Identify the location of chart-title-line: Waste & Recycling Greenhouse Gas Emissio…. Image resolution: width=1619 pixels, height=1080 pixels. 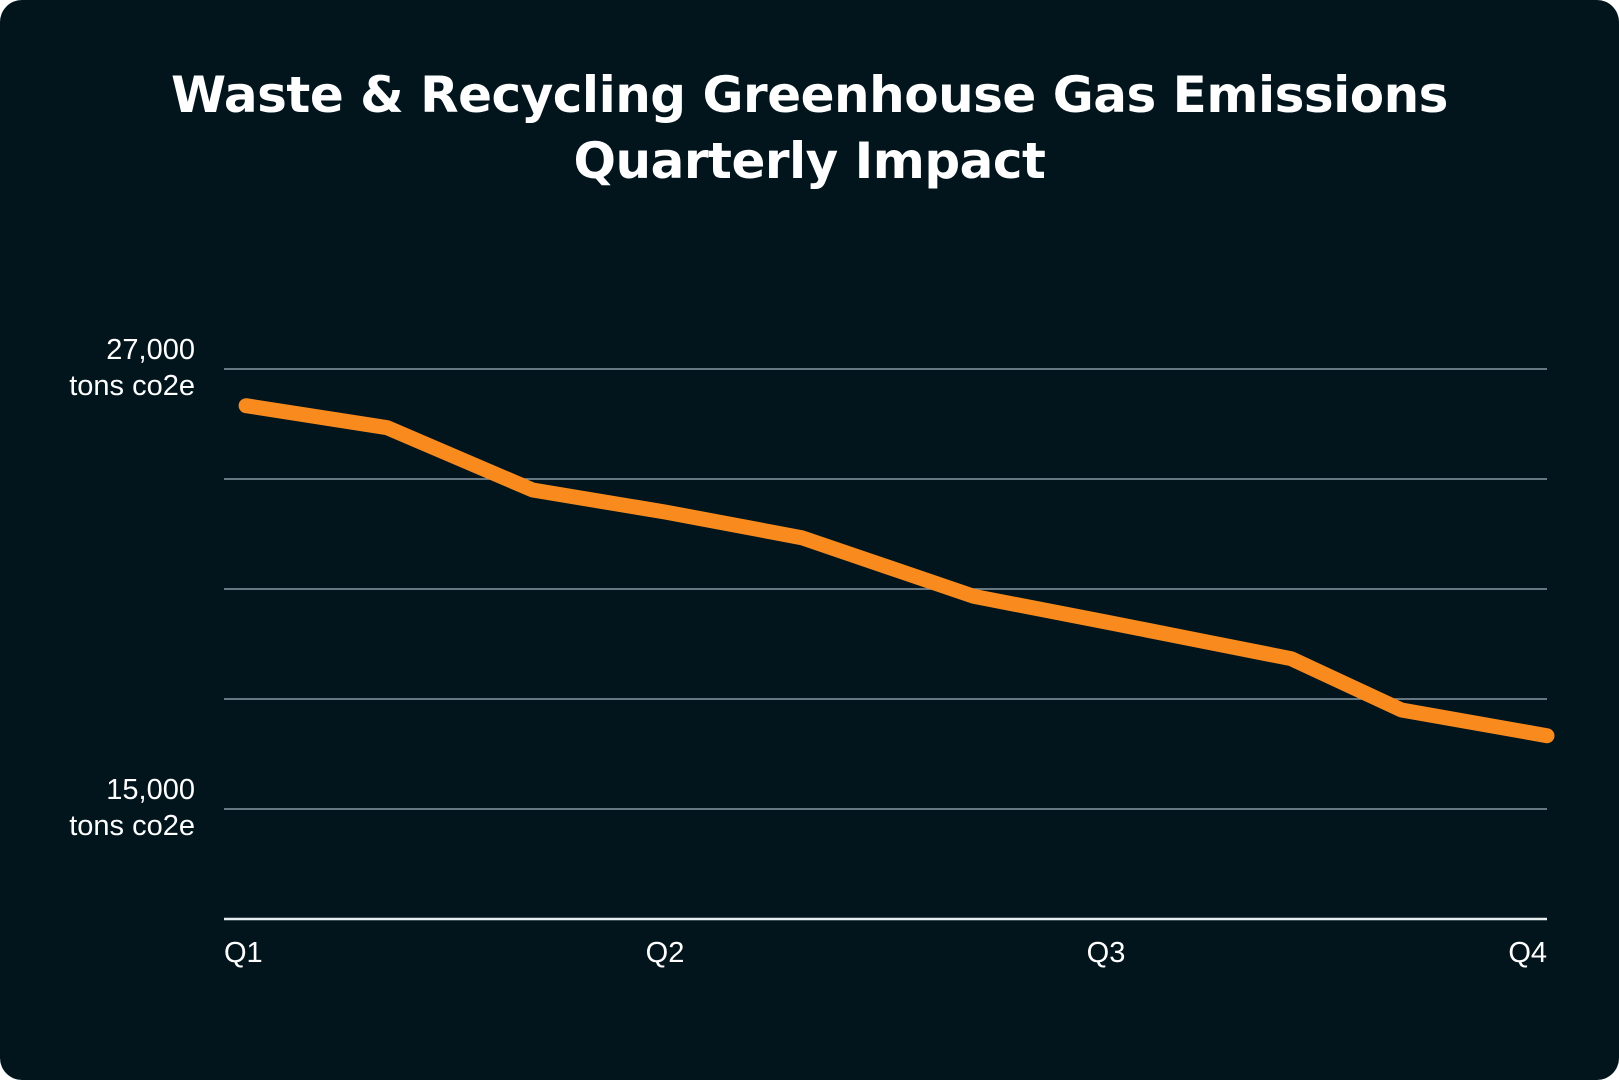
(809, 95).